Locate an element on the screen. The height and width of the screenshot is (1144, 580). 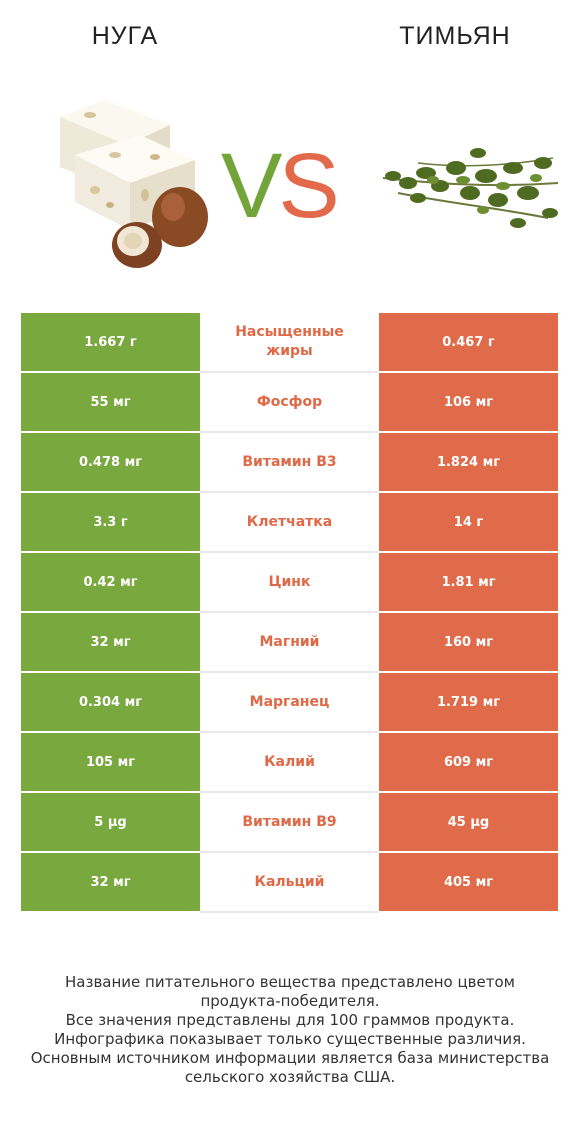
table-row: 0.304 мг Марганец 1.719 мг is located at coordinates (289, 703).